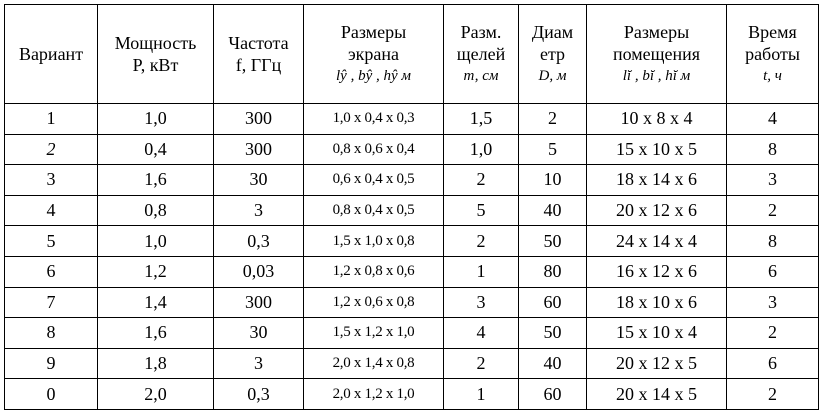 The height and width of the screenshot is (410, 822). Describe the element at coordinates (656, 302) in the screenshot. I see `table-cell: 18 x 10 x 6` at that location.